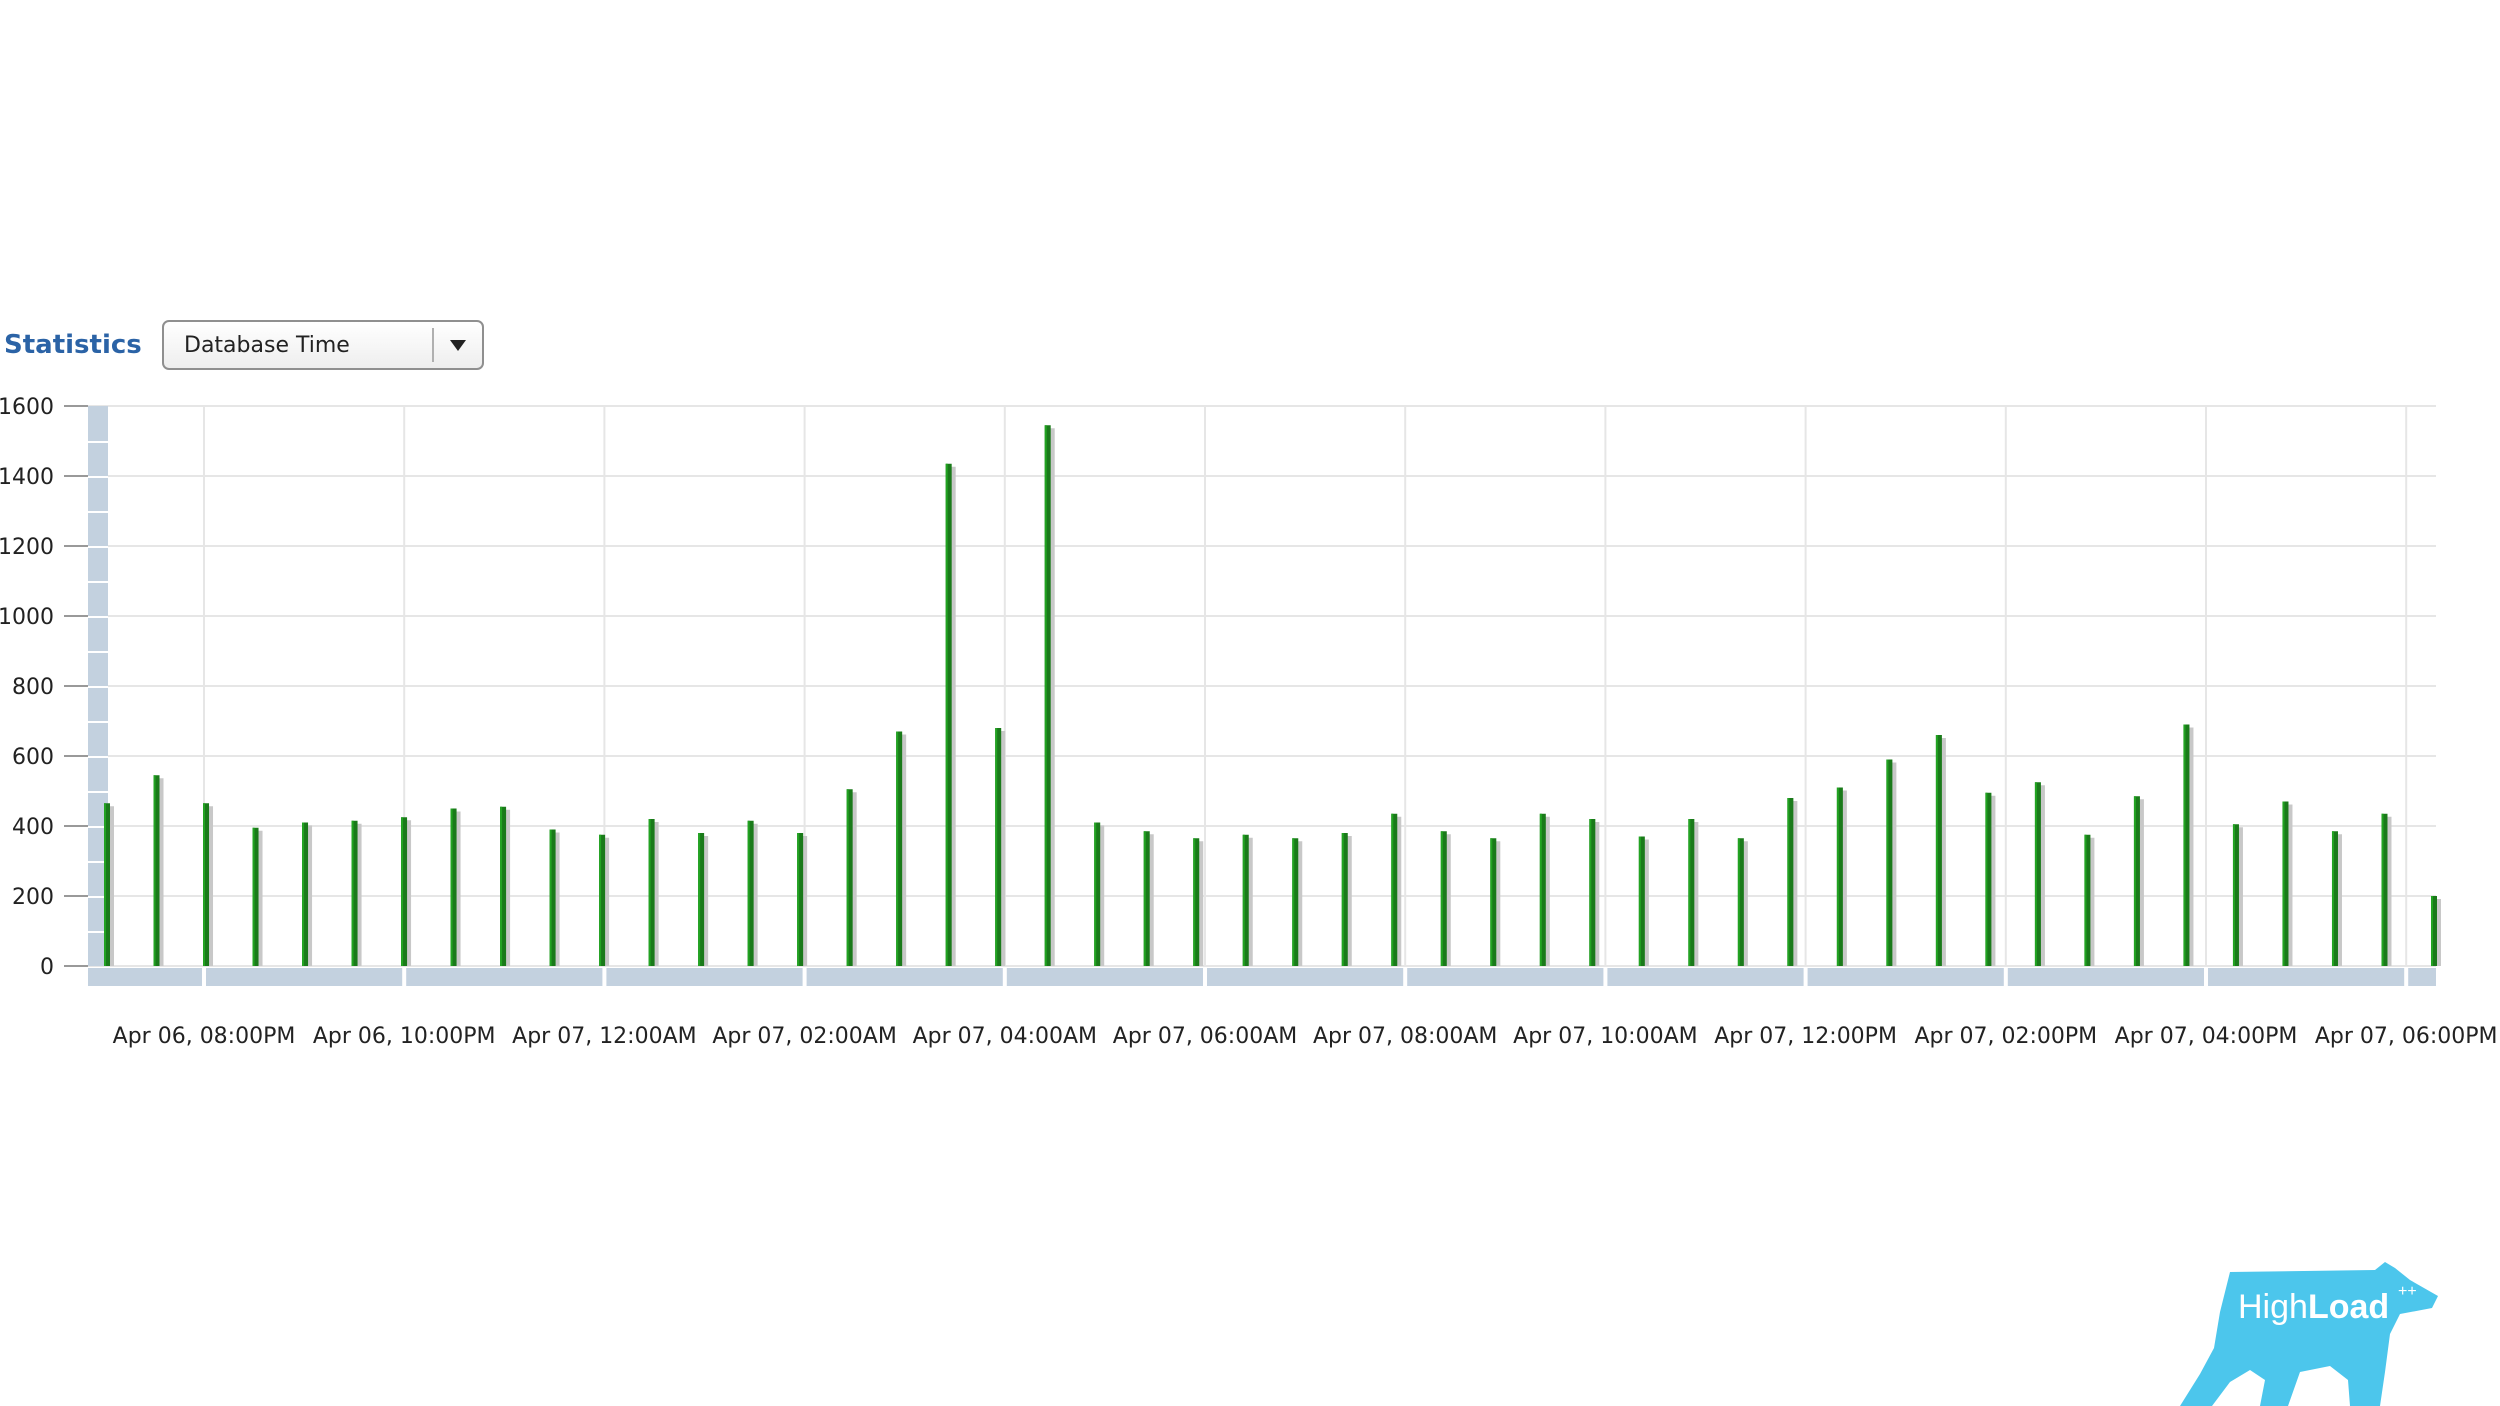  Describe the element at coordinates (1805, 1036) in the screenshot. I see `x-tick-label: Apr 07, 12:00PM` at that location.